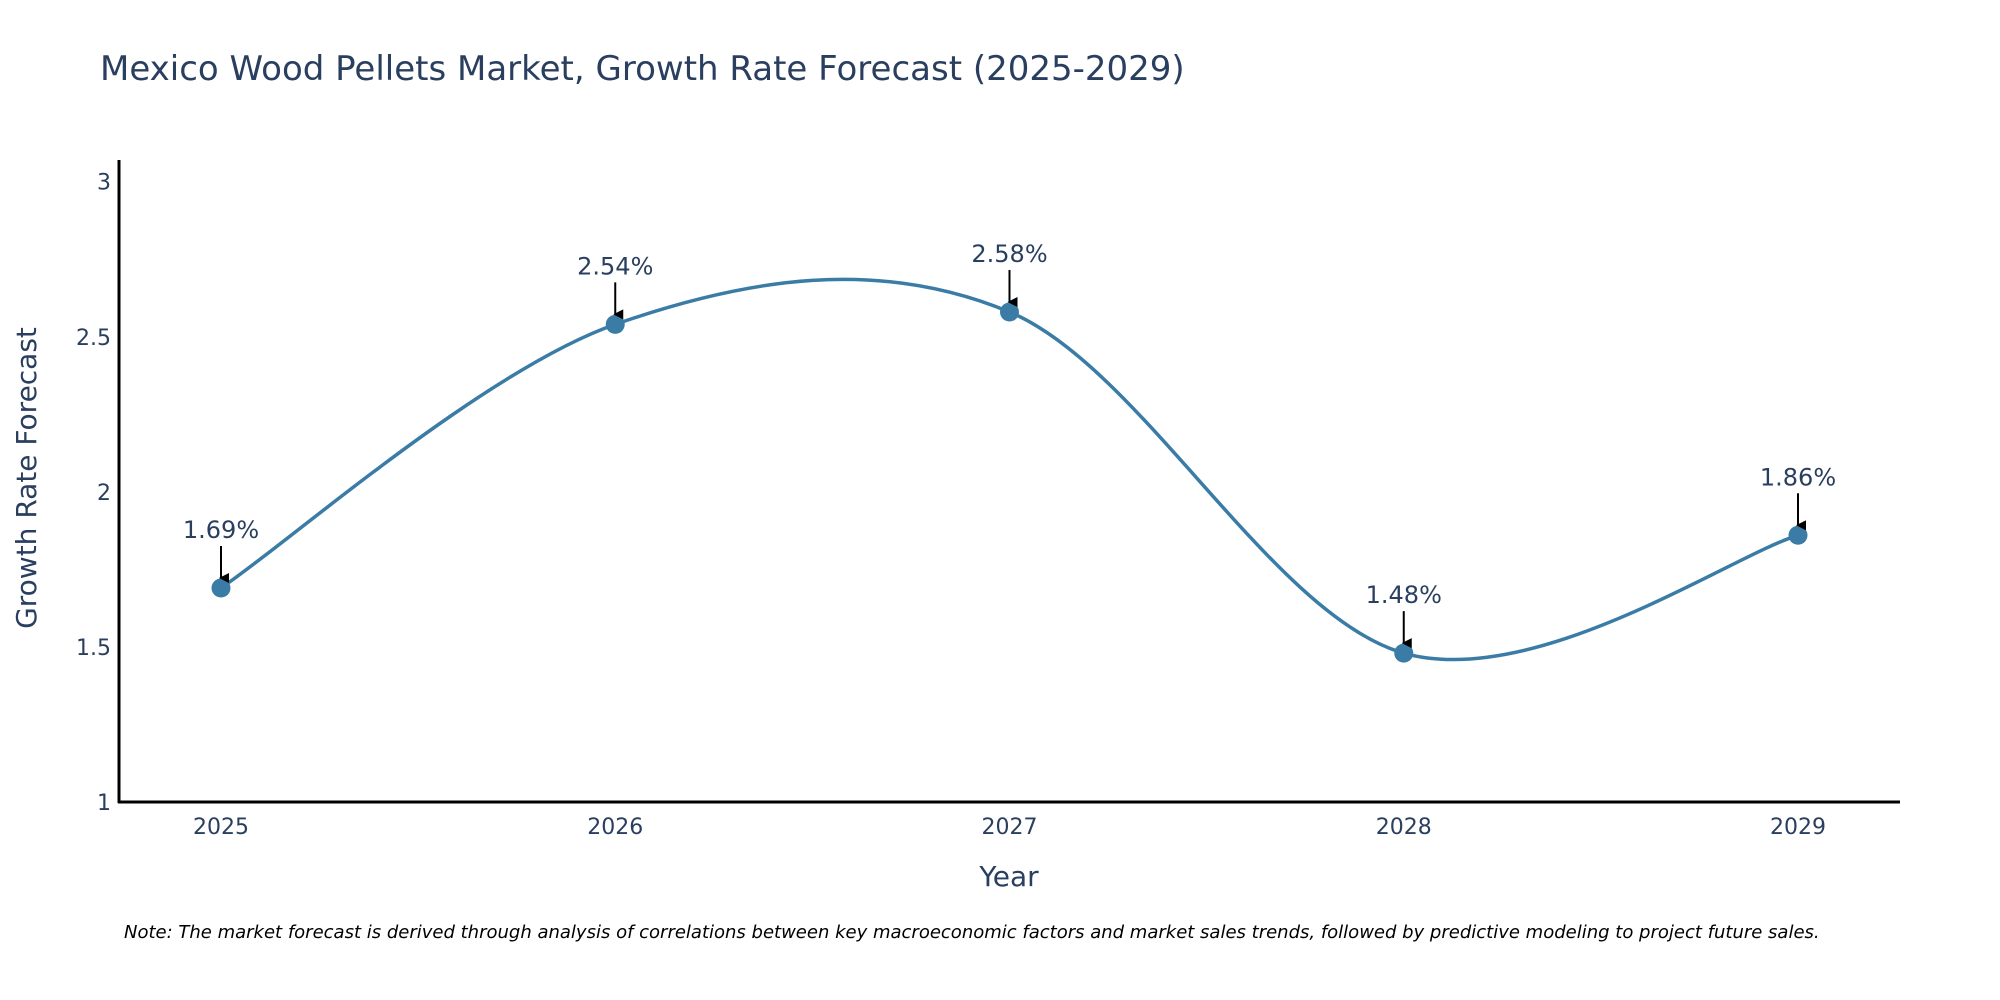 The width and height of the screenshot is (2000, 1000). Describe the element at coordinates (1798, 477) in the screenshot. I see `data-label: 1.86%` at that location.